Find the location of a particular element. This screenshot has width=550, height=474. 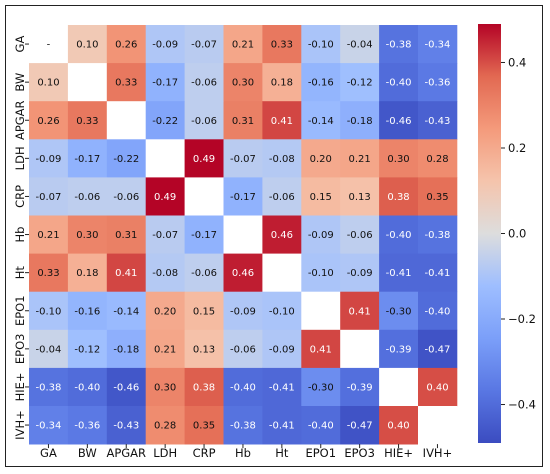

cell-value-label: -0.46 is located at coordinates (126, 387).